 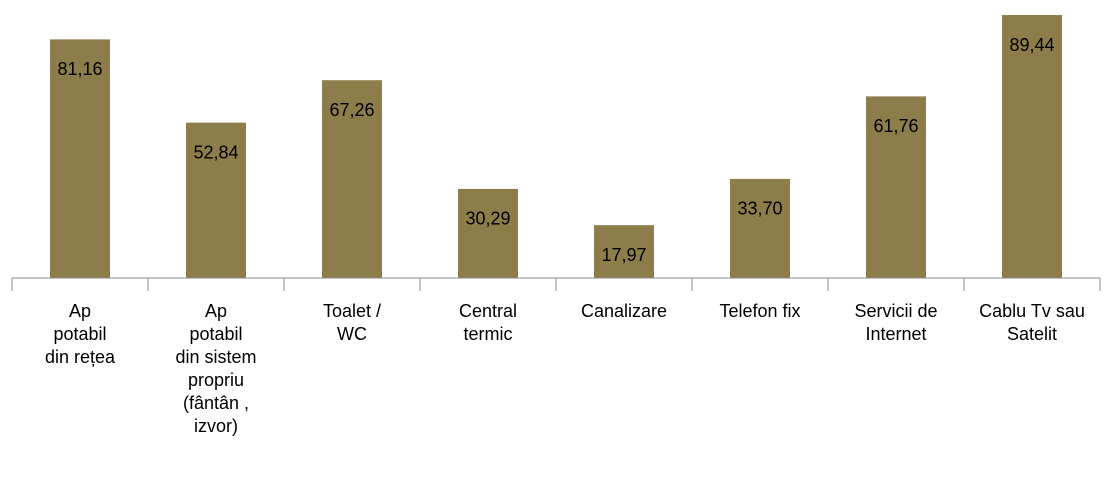 What do you see at coordinates (352, 322) in the screenshot?
I see `x-tick-label: Toalet / WC` at bounding box center [352, 322].